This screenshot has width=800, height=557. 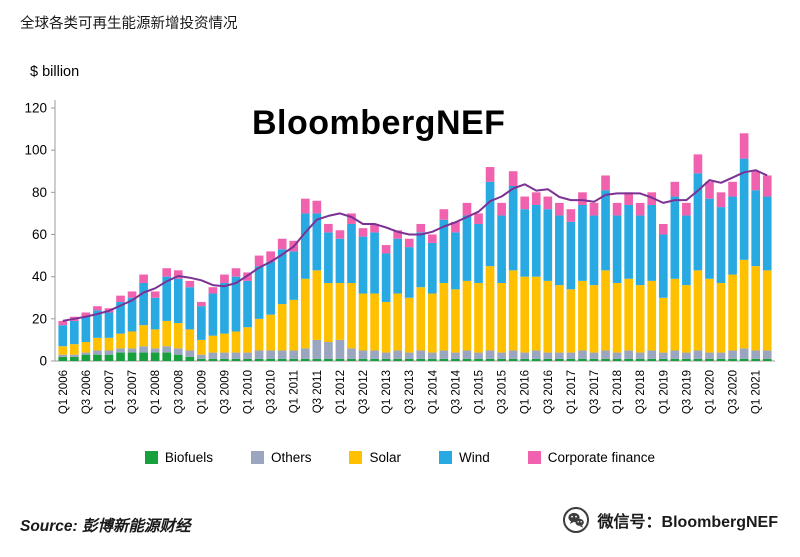 I want to click on x-tick-label: Q1 2006, so click(x=64, y=392).